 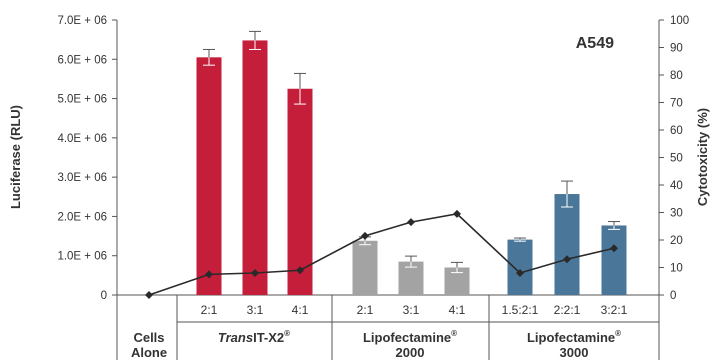 What do you see at coordinates (676, 76) in the screenshot?
I see `right-tick-label: 80` at bounding box center [676, 76].